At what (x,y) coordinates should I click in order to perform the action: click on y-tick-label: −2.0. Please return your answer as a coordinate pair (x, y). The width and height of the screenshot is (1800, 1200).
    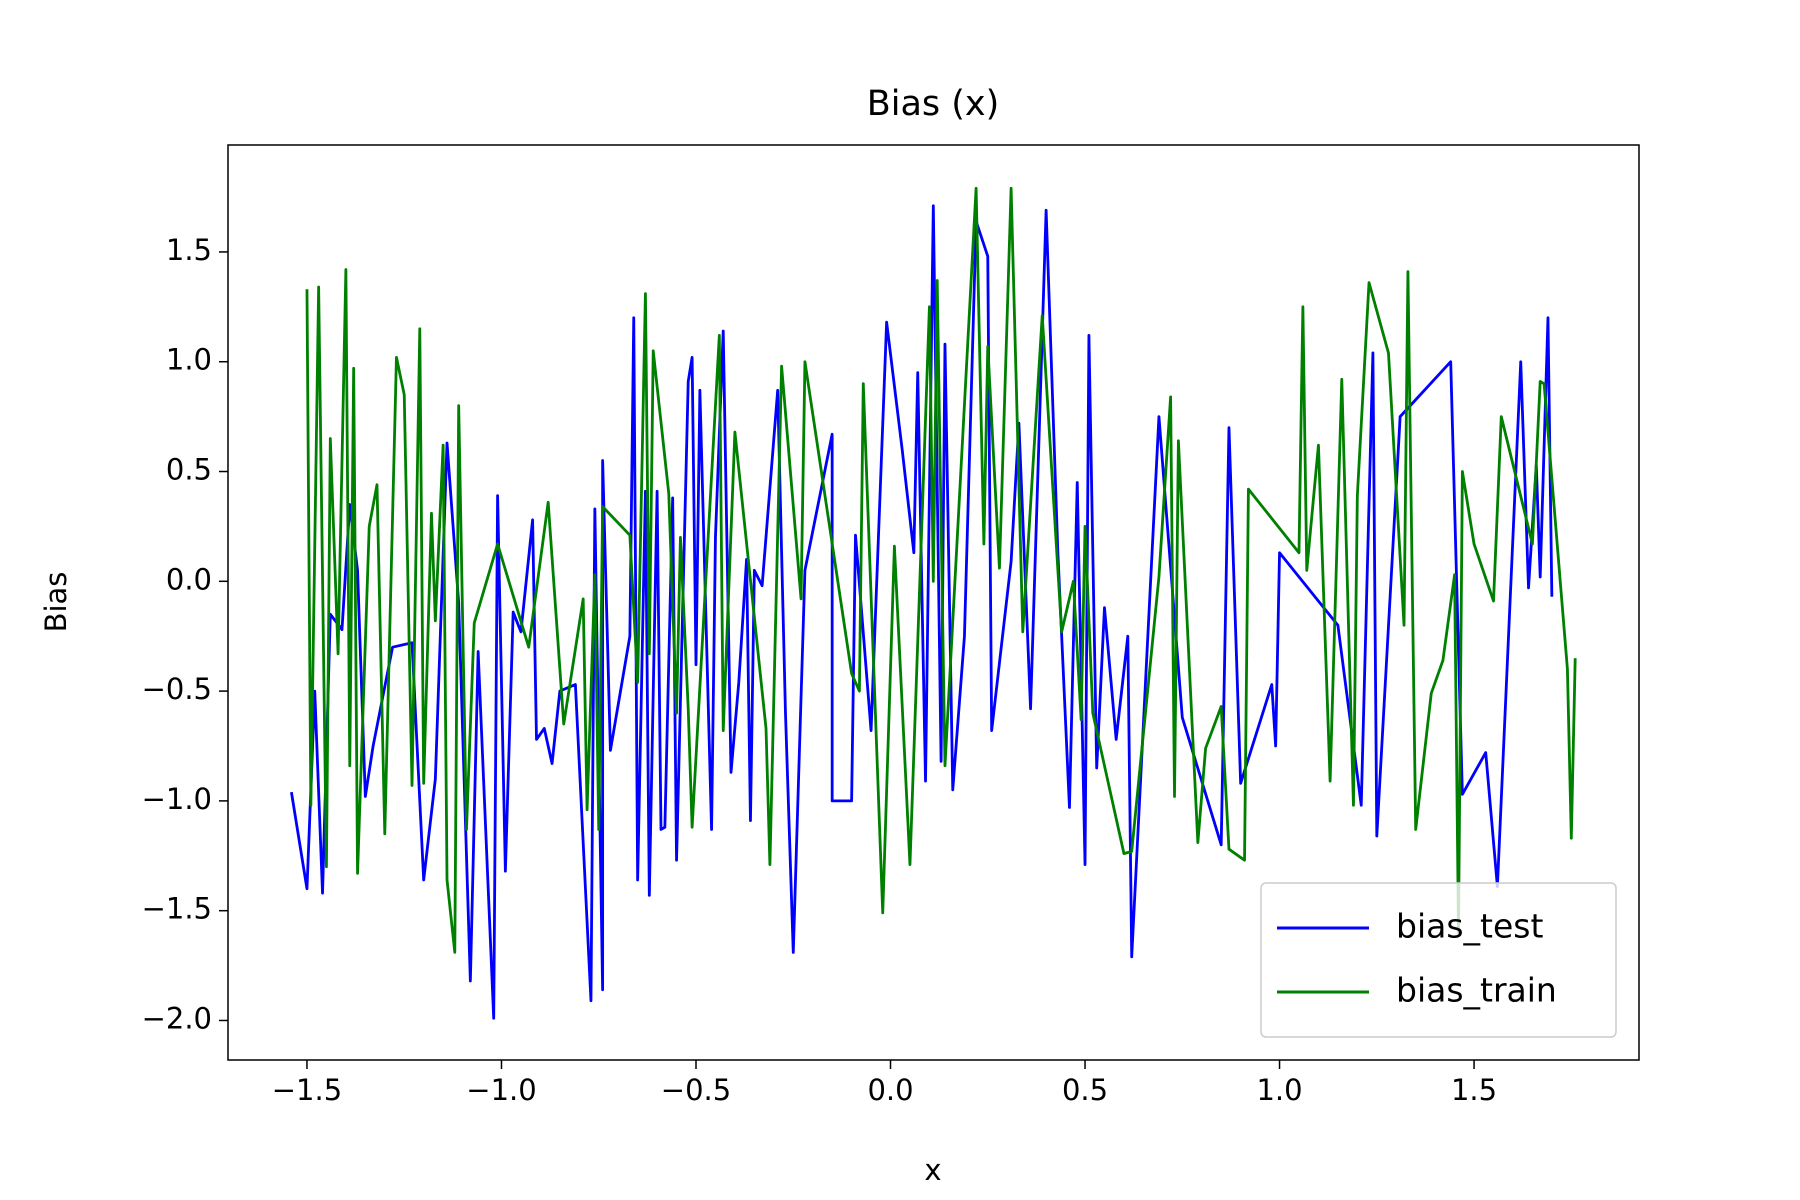
    Looking at the image, I should click on (177, 1018).